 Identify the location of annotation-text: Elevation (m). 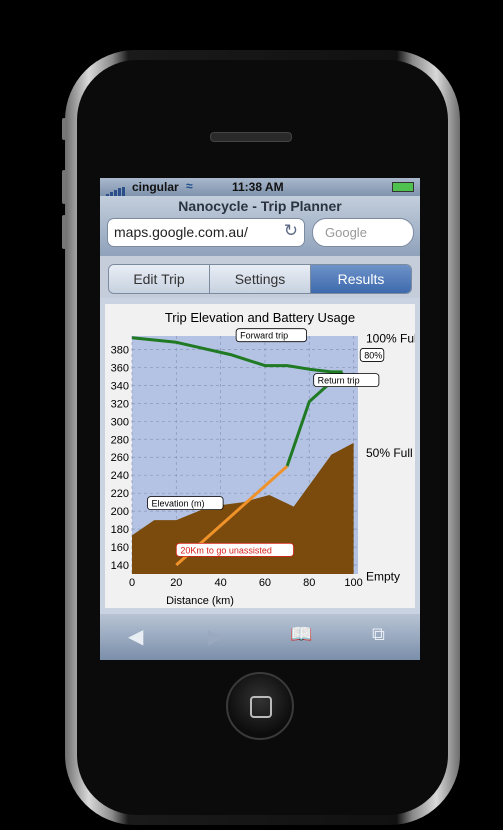
(178, 504).